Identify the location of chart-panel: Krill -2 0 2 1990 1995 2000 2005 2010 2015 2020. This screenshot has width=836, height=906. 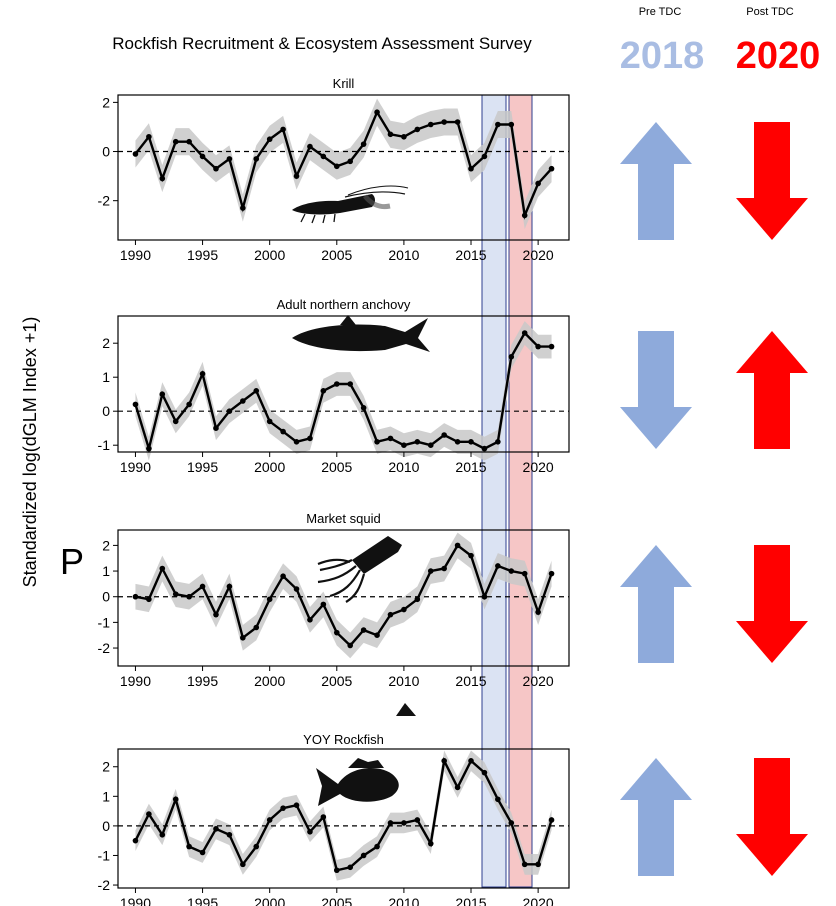
(334, 169).